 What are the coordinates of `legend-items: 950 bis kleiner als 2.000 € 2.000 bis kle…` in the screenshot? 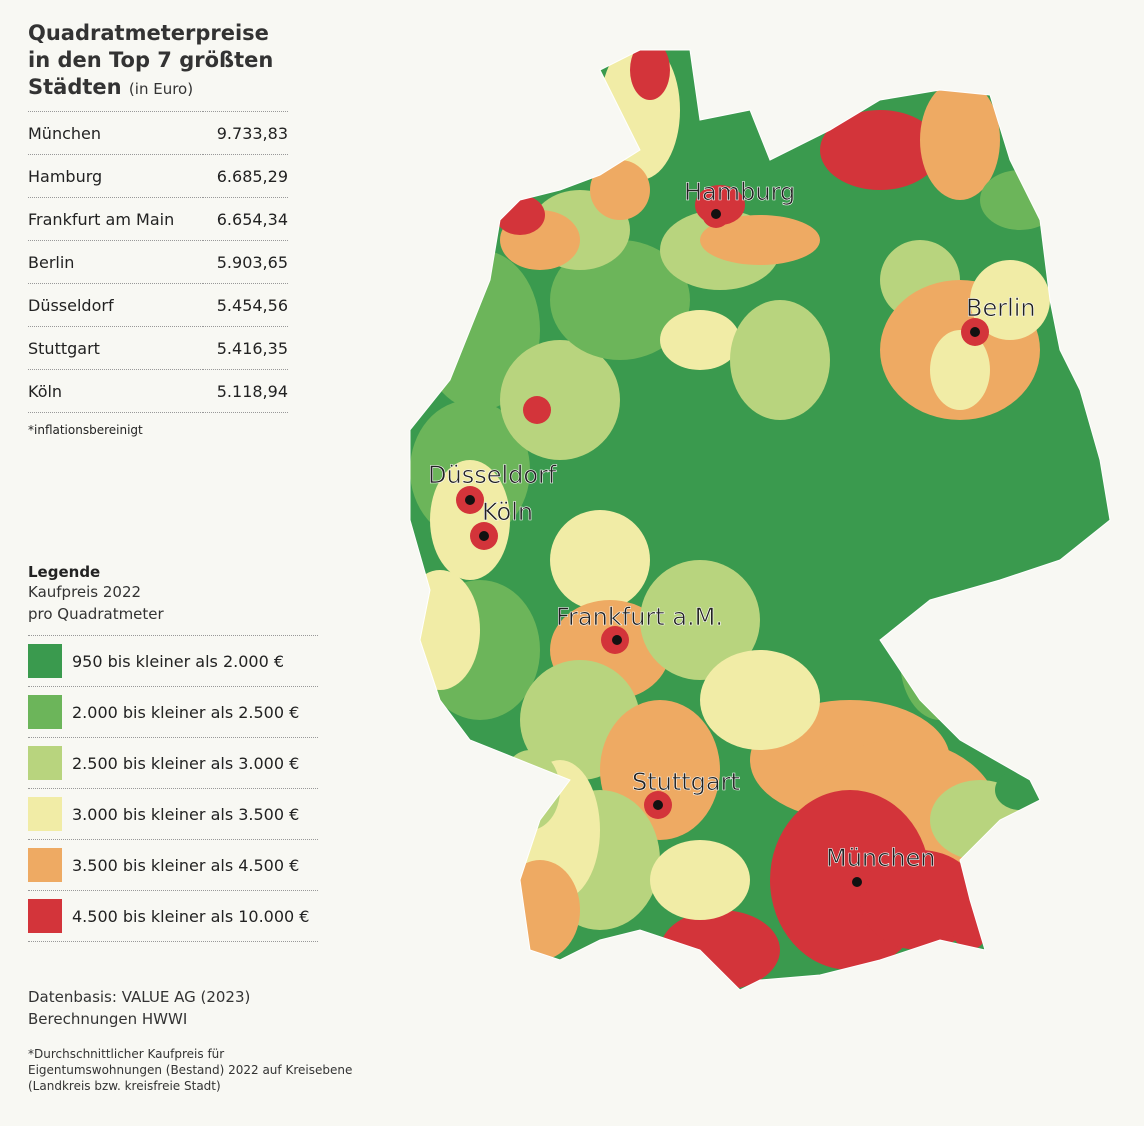 It's located at (173, 788).